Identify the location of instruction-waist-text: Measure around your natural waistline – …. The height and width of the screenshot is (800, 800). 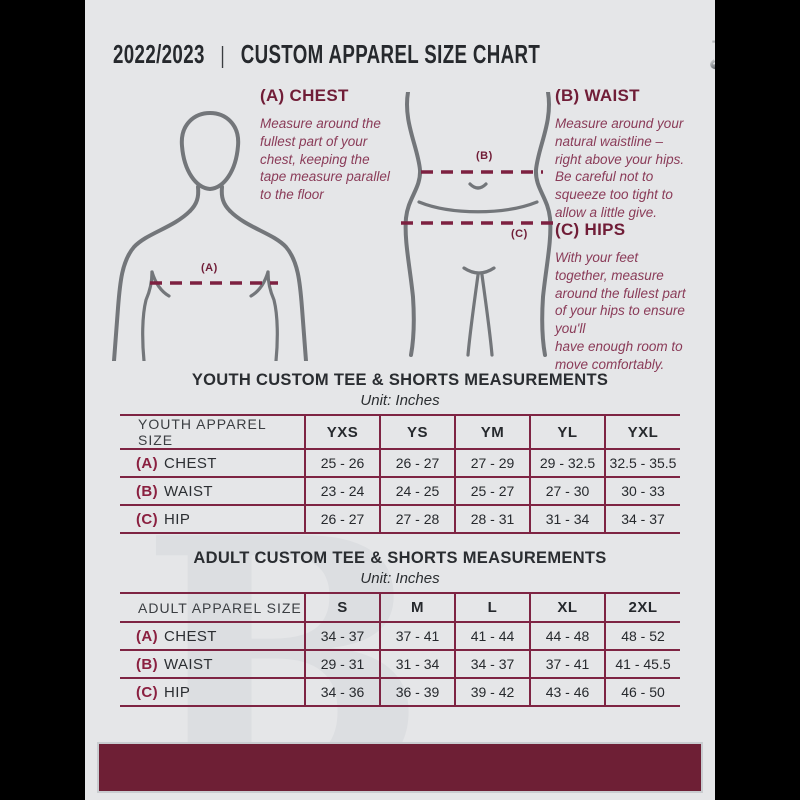
(620, 168).